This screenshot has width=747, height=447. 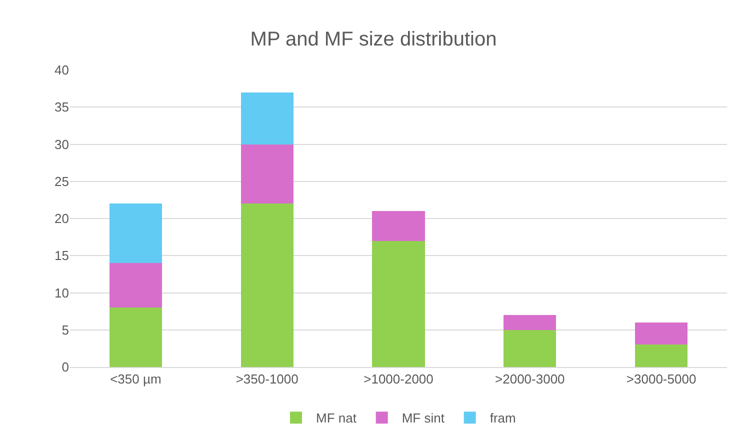 I want to click on y-tick-label: 25, so click(x=61, y=181).